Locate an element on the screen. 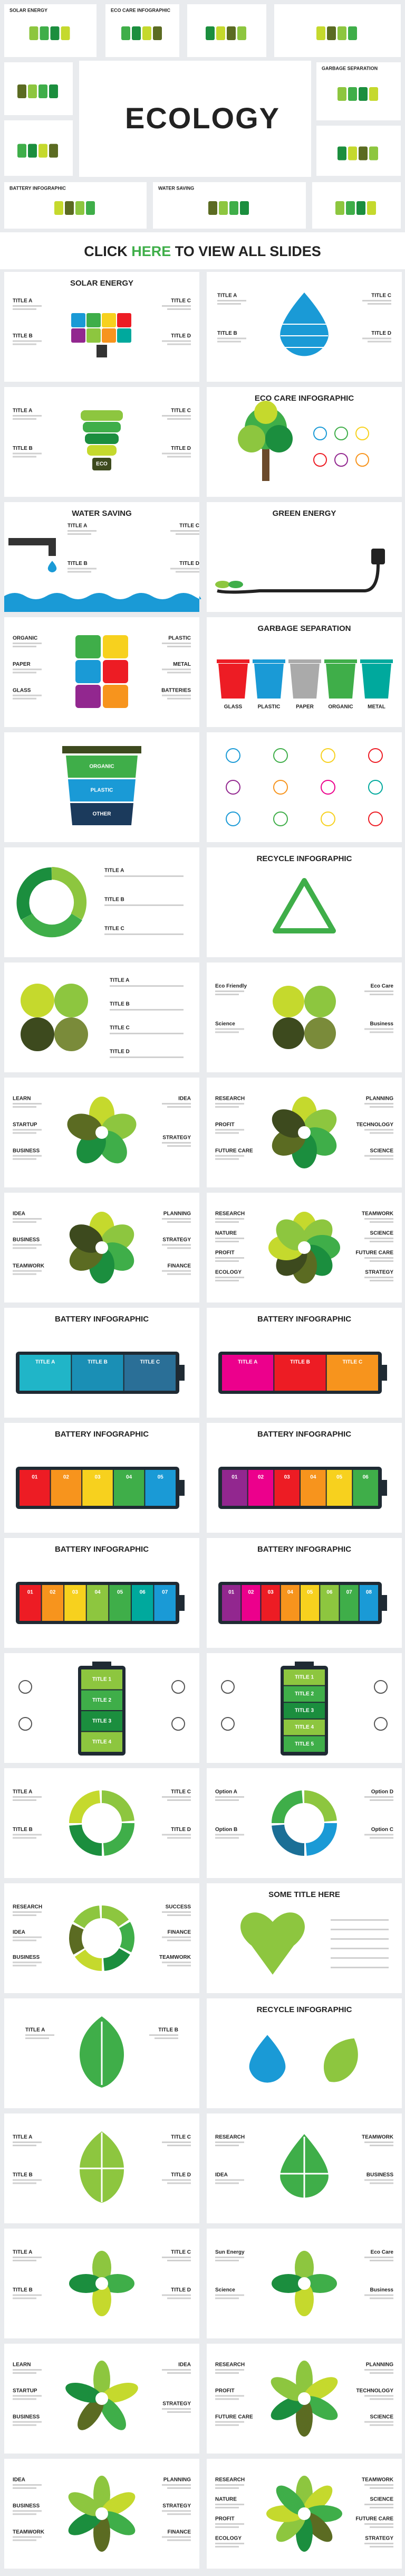 This screenshot has height=2576, width=405. label: TITLE 5 is located at coordinates (304, 1744).